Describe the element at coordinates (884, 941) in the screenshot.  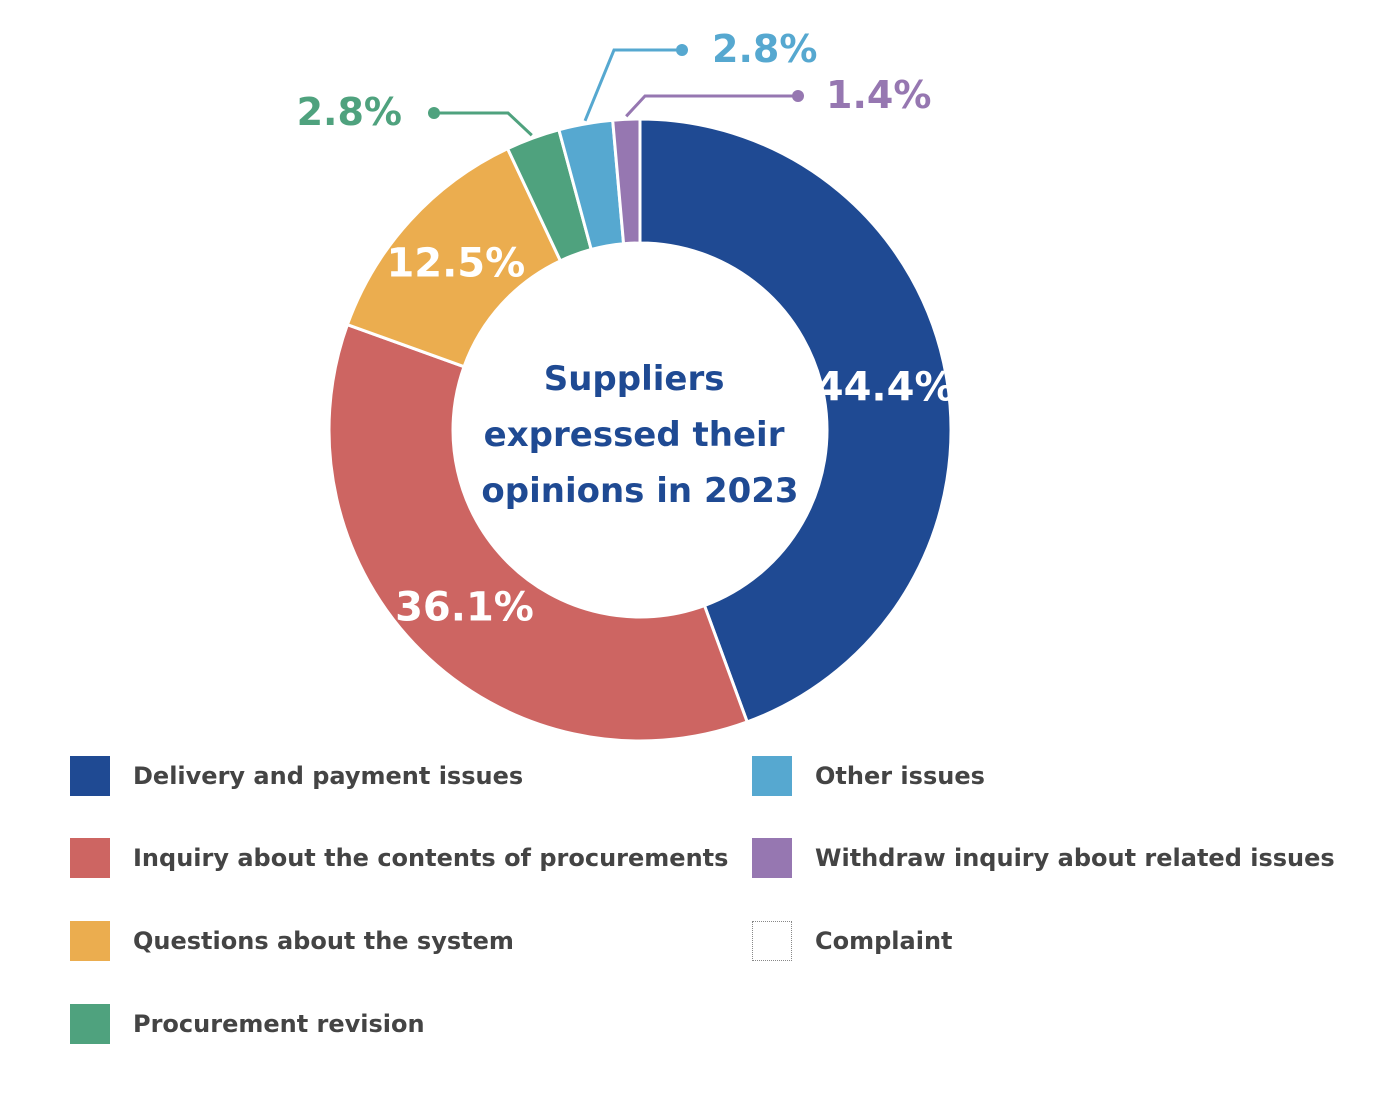
I see `legend-label: Complaint` at that location.